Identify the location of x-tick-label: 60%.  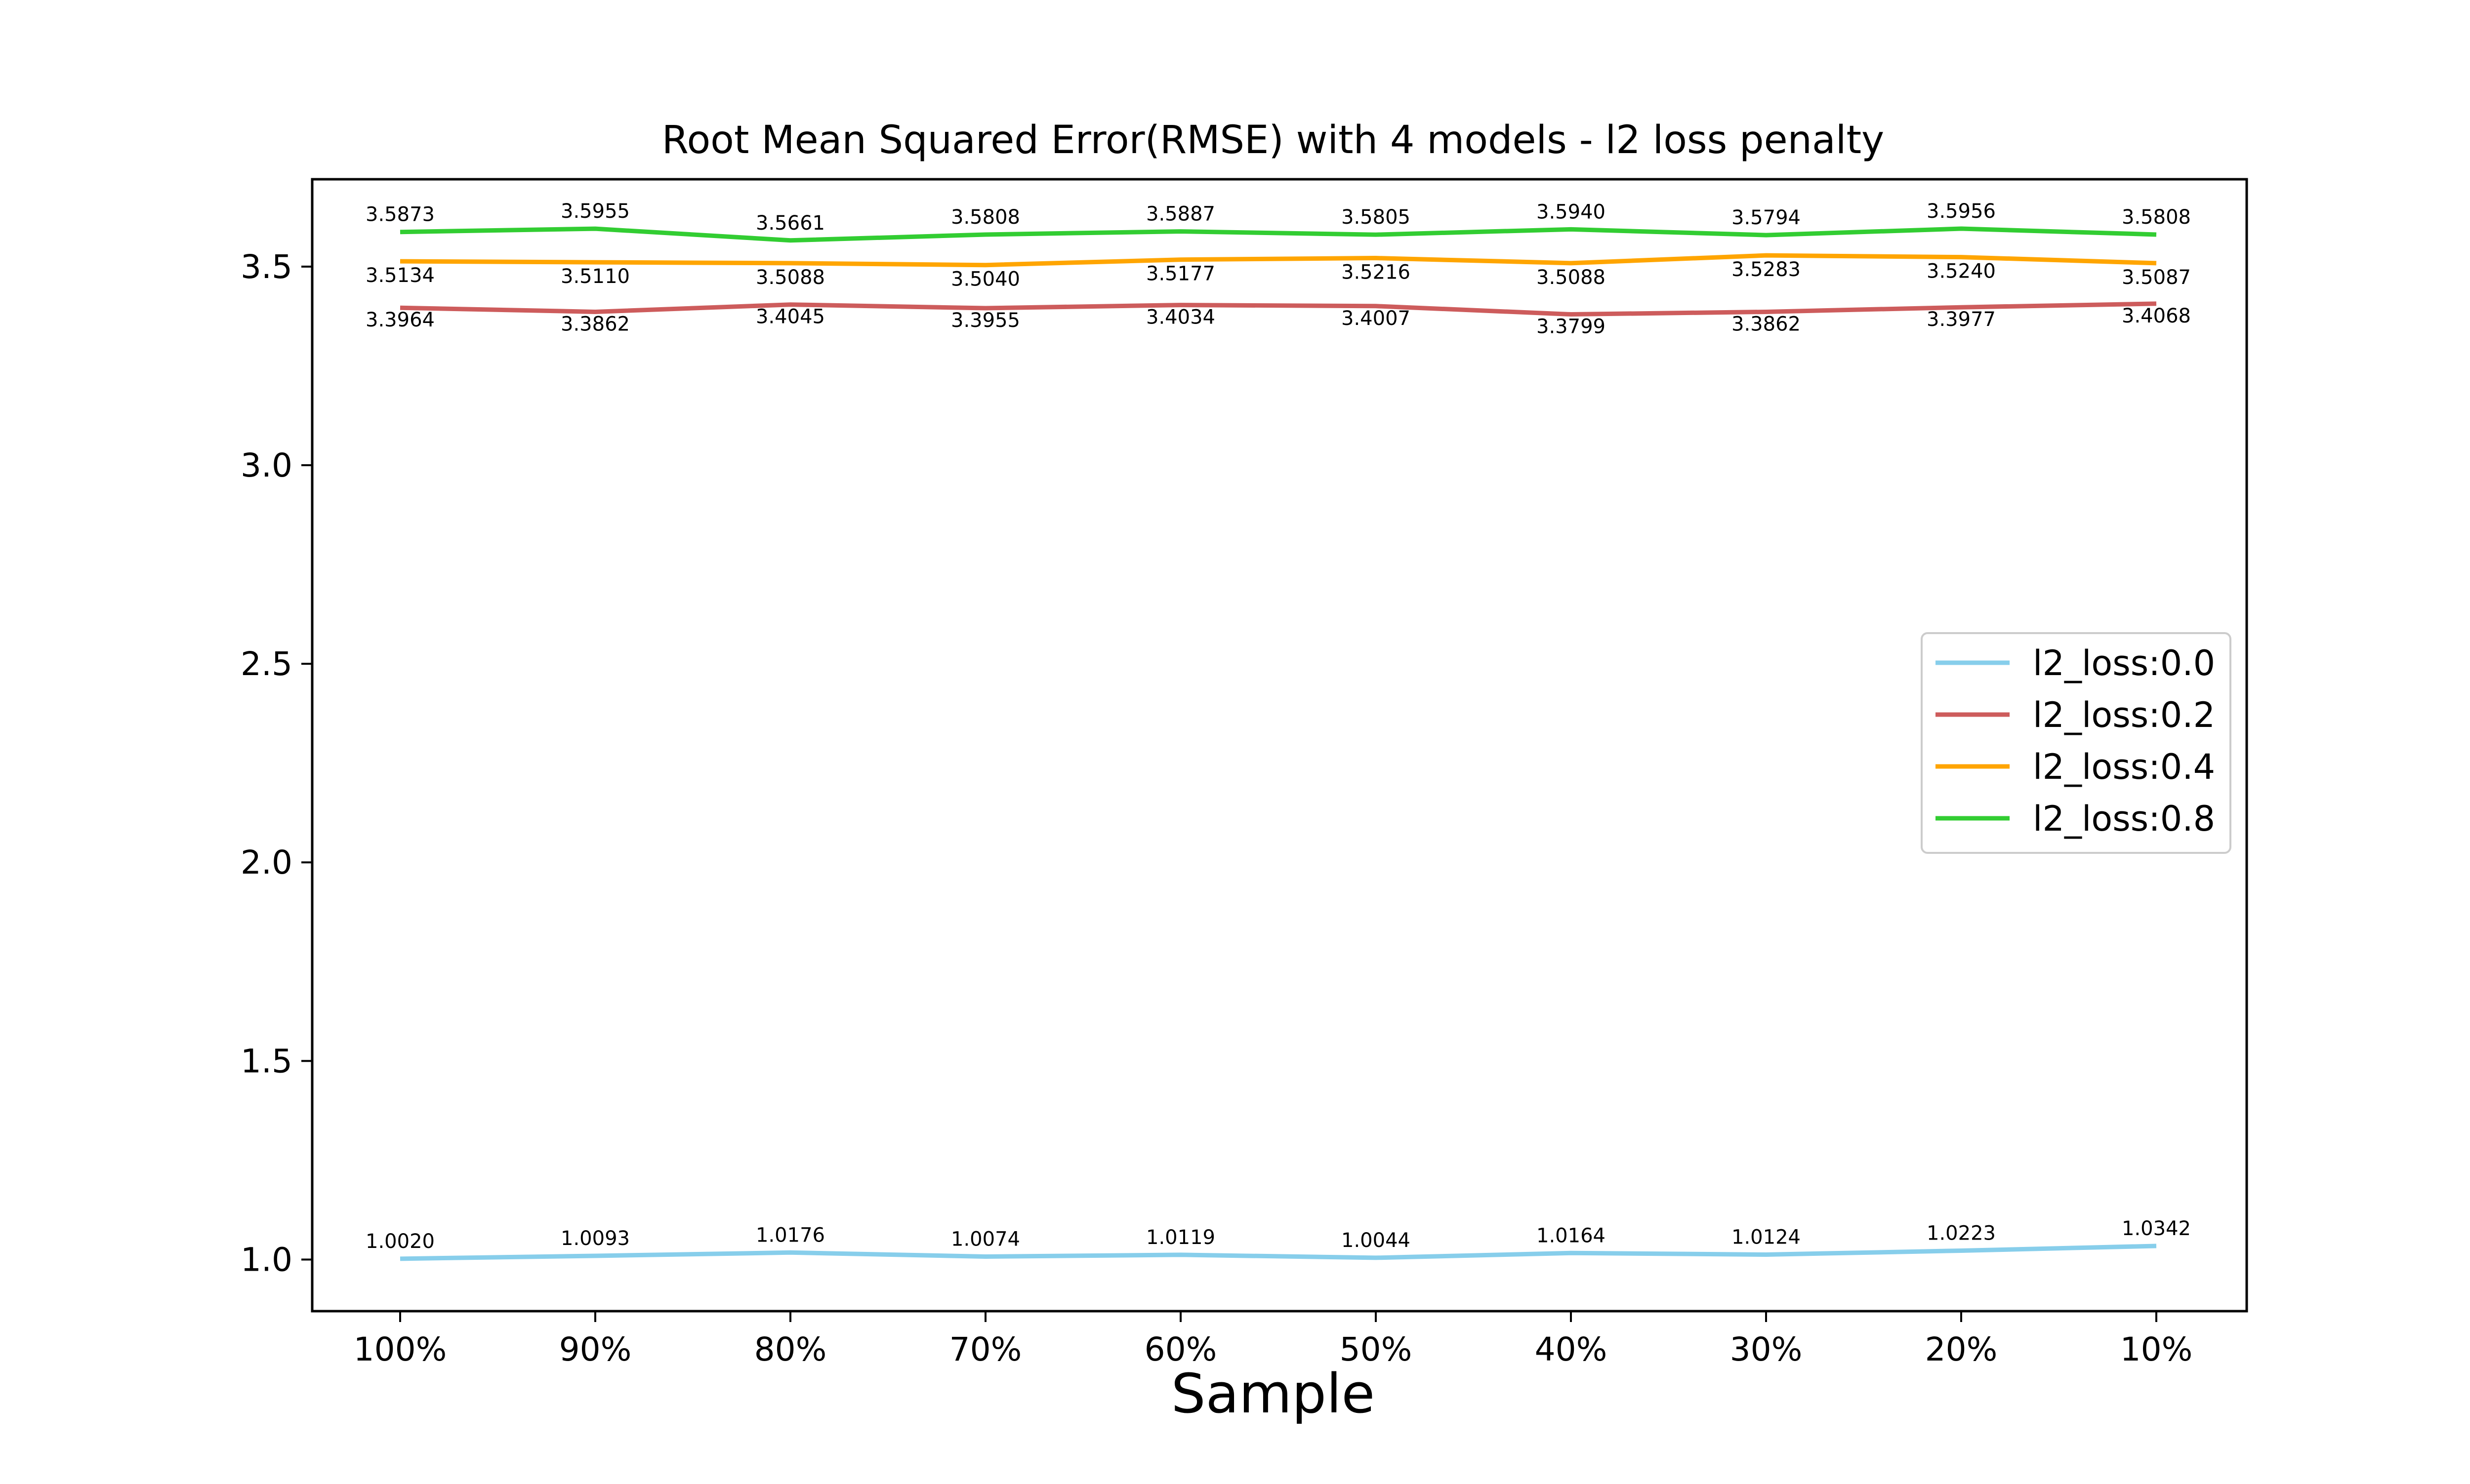
(1181, 1349).